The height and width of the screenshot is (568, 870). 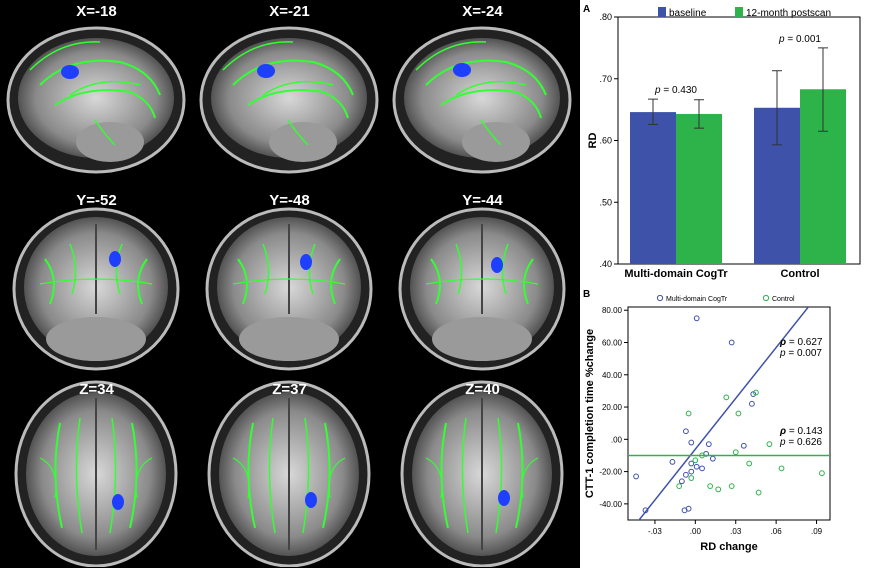 I want to click on brain-slice-axial: Z=40, so click(x=482, y=472).